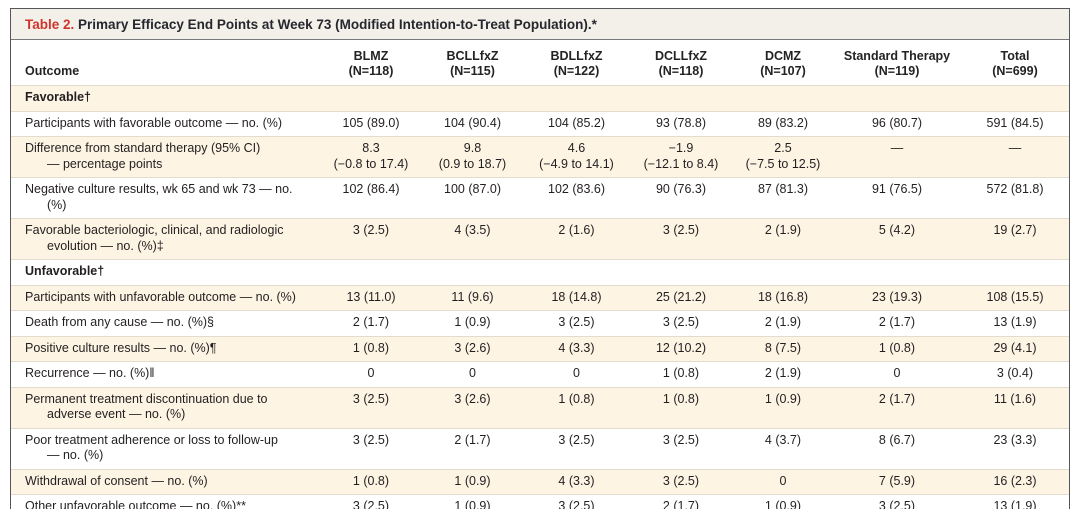 This screenshot has height=509, width=1080. I want to click on cell-value: 18 (14.8), so click(576, 296).